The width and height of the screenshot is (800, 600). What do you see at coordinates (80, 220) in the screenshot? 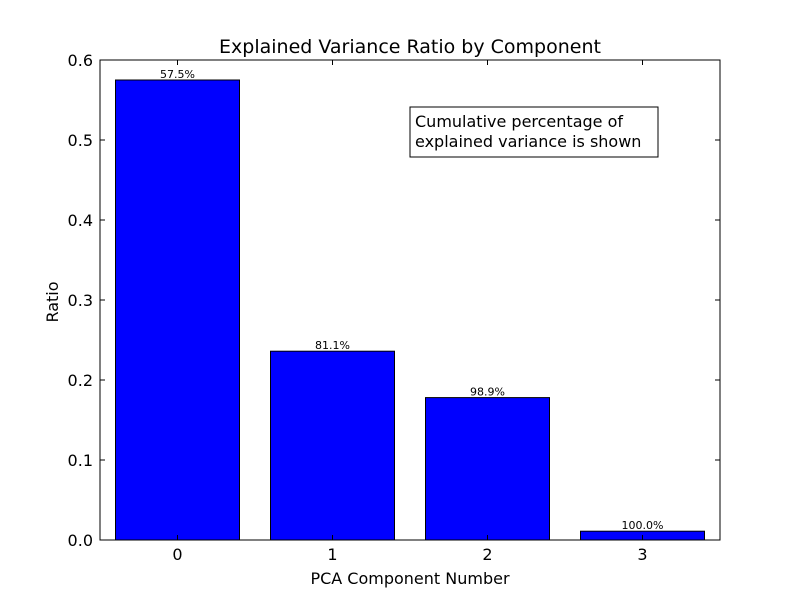
I see `y-tick-label-0.4: 0.4` at bounding box center [80, 220].